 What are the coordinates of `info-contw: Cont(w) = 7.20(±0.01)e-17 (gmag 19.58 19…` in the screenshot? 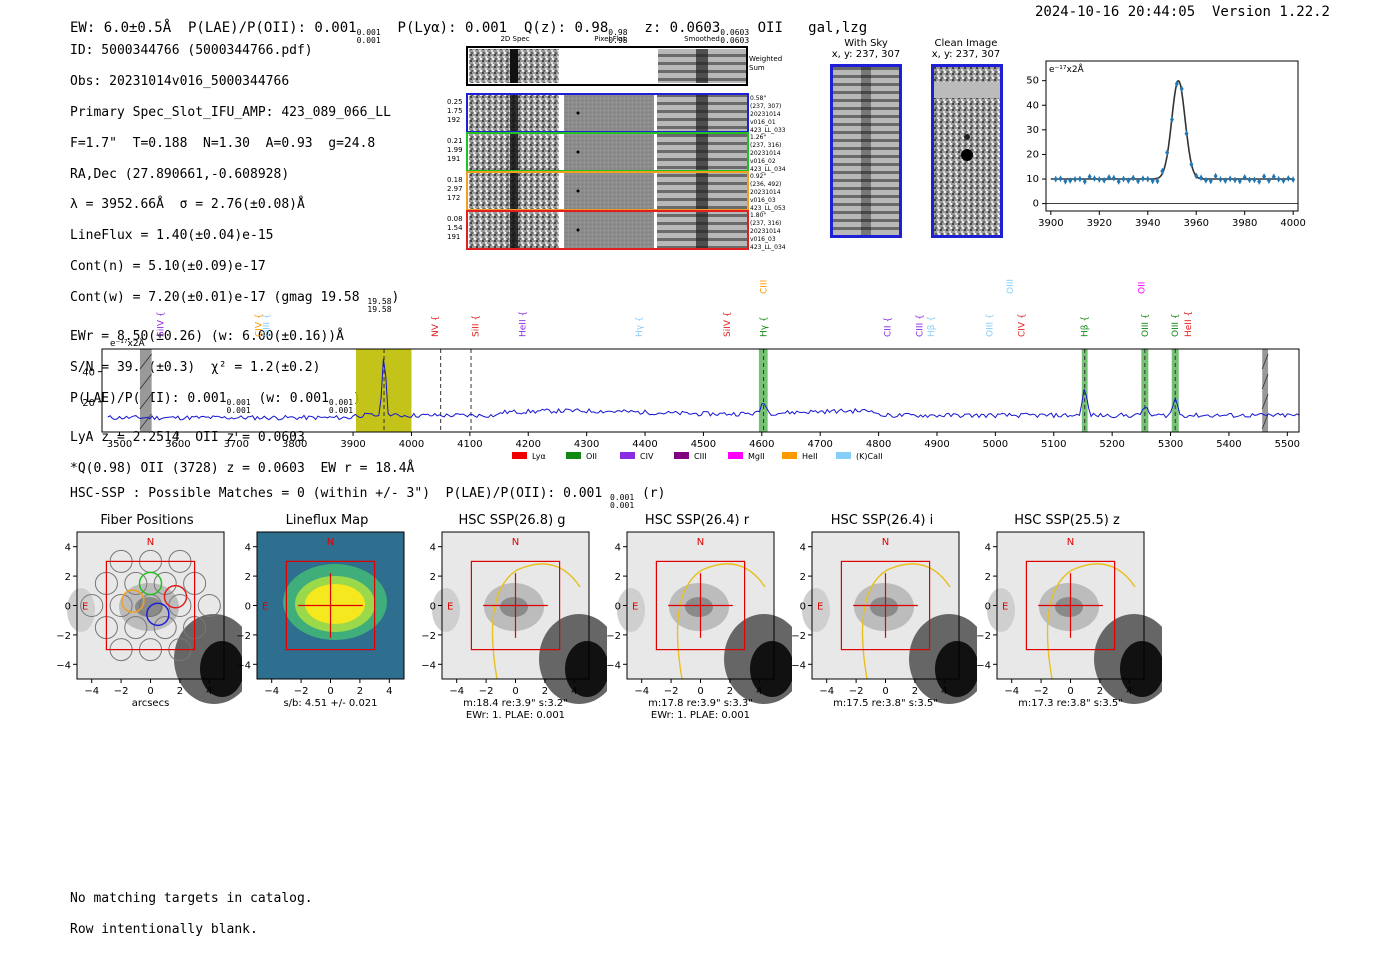 It's located at (235, 301).